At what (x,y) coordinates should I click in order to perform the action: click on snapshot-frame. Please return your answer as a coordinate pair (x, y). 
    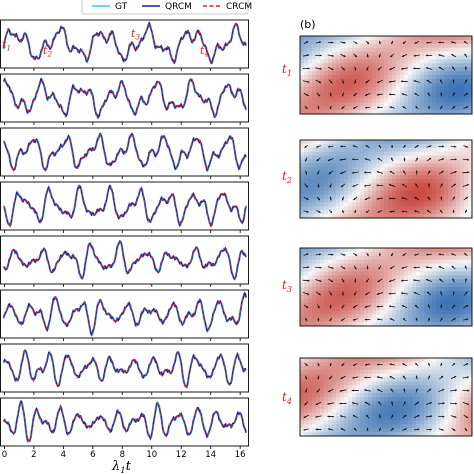
    Looking at the image, I should click on (386, 287).